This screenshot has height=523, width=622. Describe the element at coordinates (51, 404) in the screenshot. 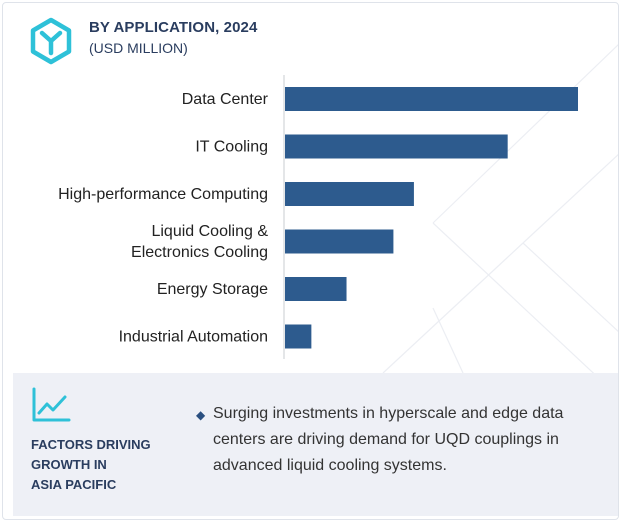

I see `trend-line-chart-icon` at that location.